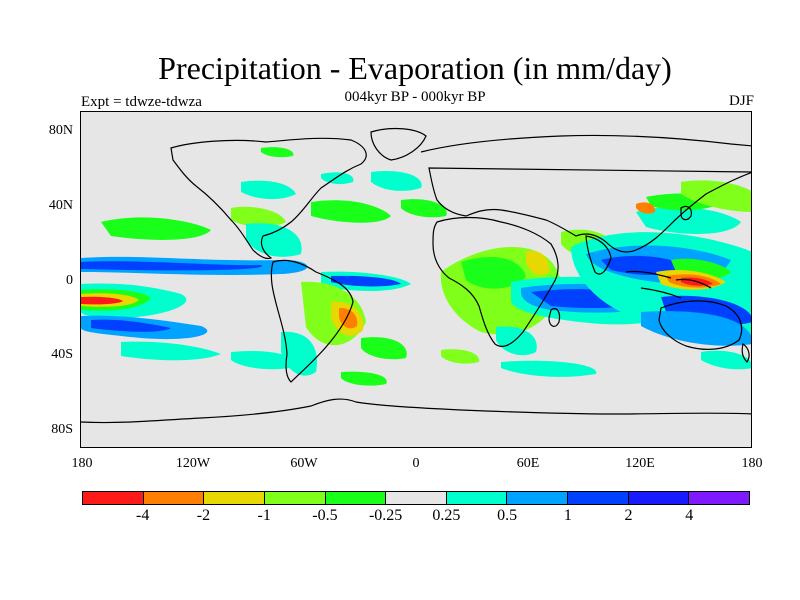 This screenshot has height=600, width=800. What do you see at coordinates (143, 515) in the screenshot?
I see `colorbar-label: -4` at bounding box center [143, 515].